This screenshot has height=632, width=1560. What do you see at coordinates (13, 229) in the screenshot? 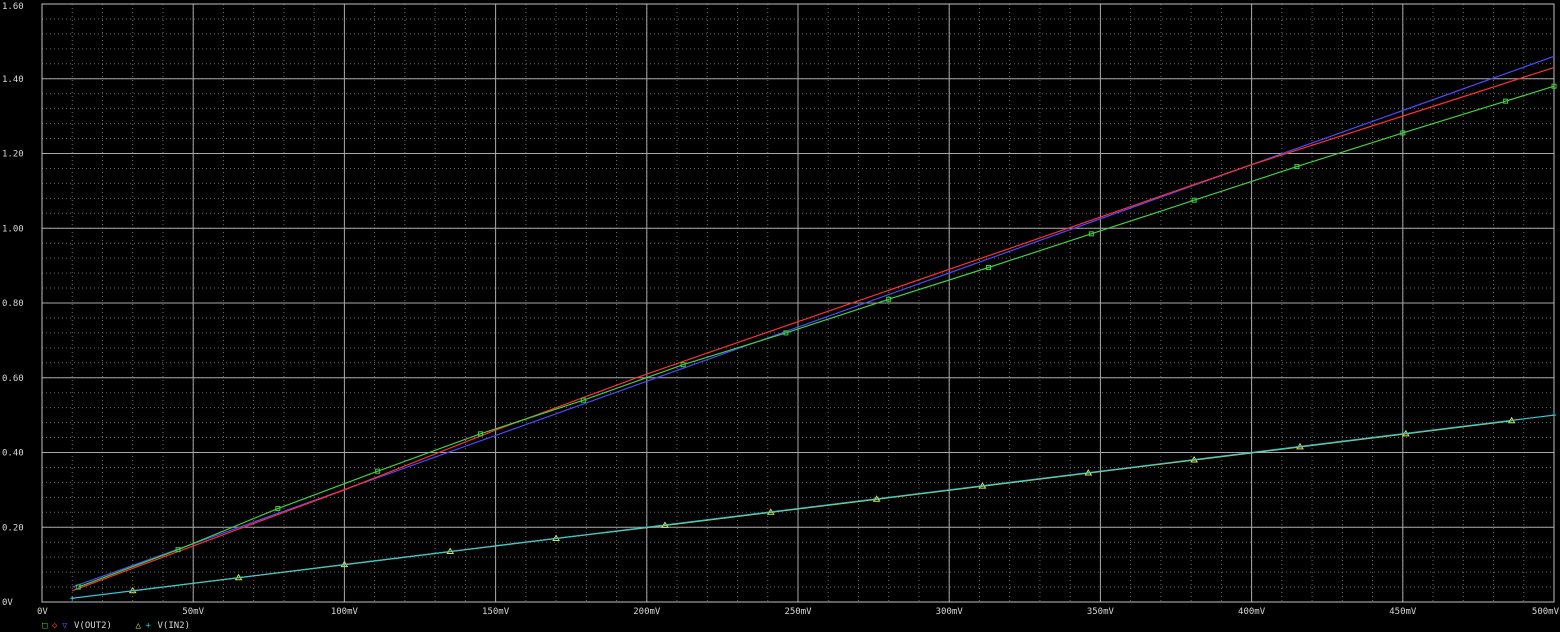
I see `y-tick-label: 1.00` at bounding box center [13, 229].